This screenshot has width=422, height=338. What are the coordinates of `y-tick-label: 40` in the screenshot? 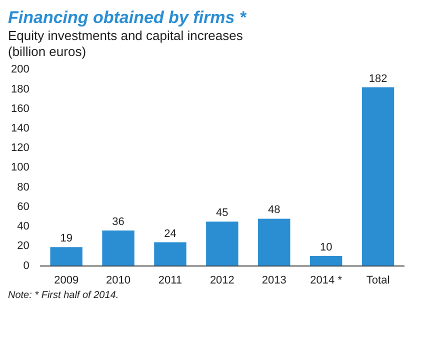 It's located at (23, 226).